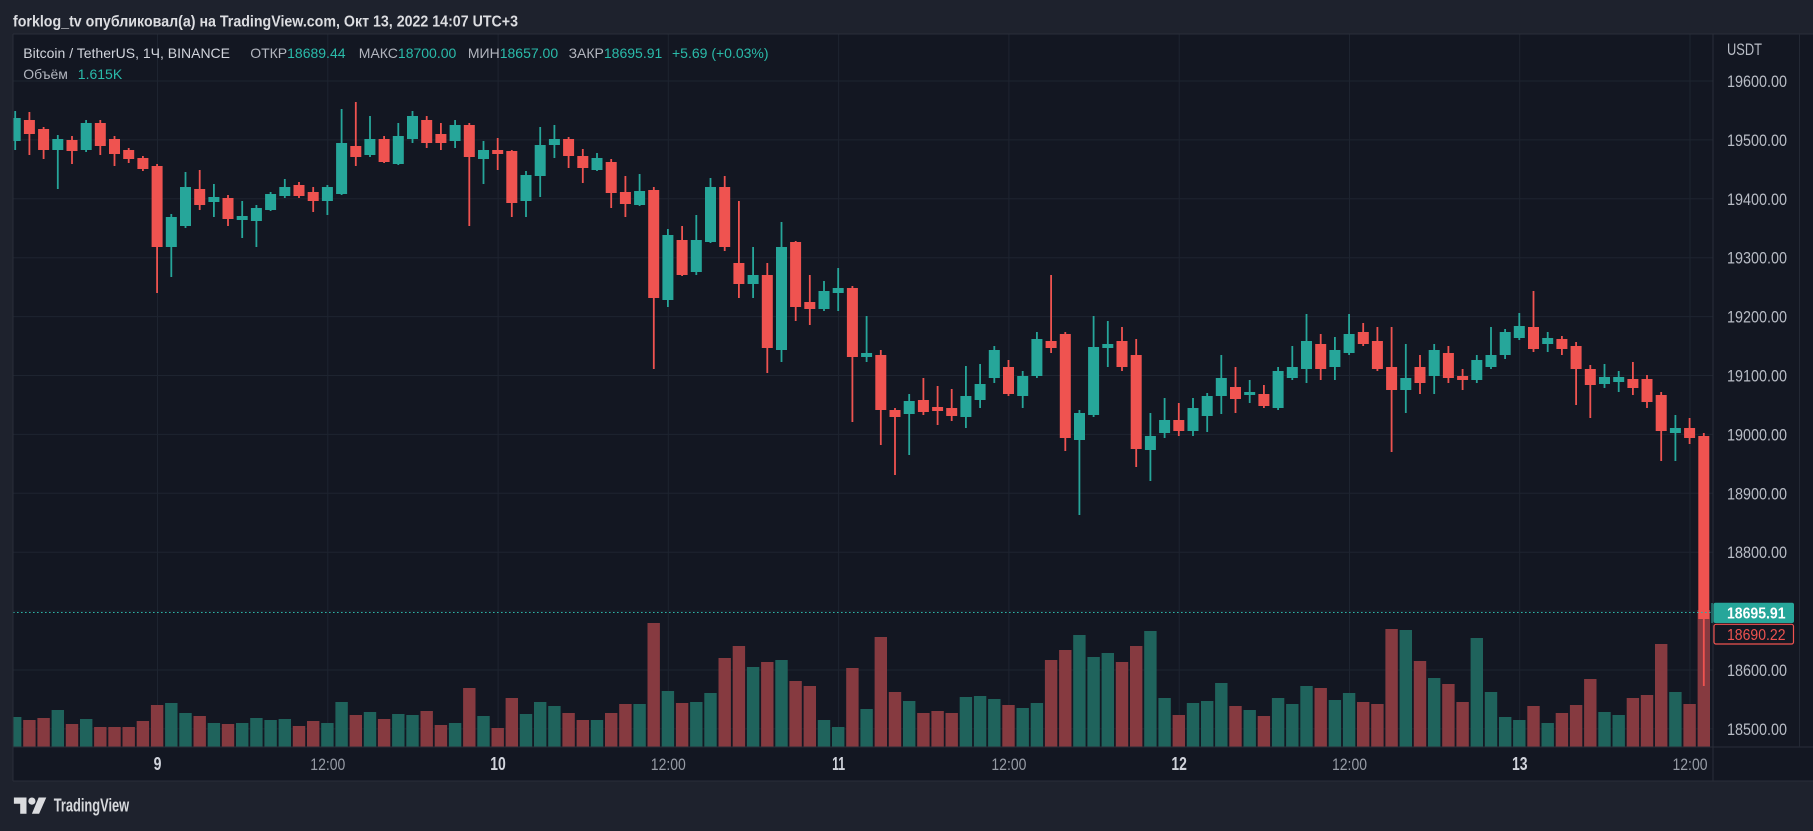 This screenshot has width=1813, height=831. What do you see at coordinates (1757, 435) in the screenshot?
I see `svg-text: 19000.00` at bounding box center [1757, 435].